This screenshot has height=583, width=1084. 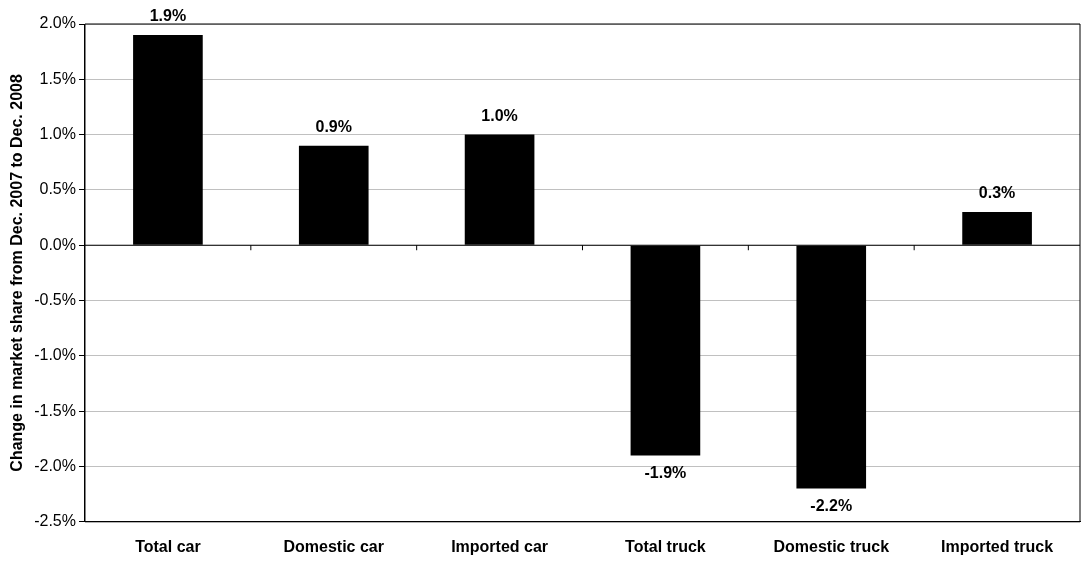 I want to click on data-label: 0.3%, so click(x=997, y=193).